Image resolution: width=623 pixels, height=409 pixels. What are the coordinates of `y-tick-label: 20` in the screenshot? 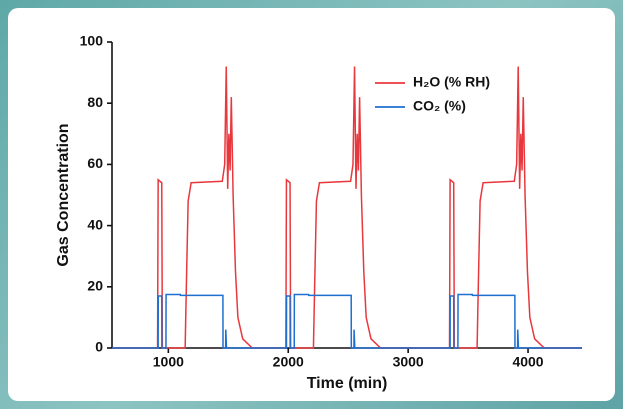 It's located at (95, 286).